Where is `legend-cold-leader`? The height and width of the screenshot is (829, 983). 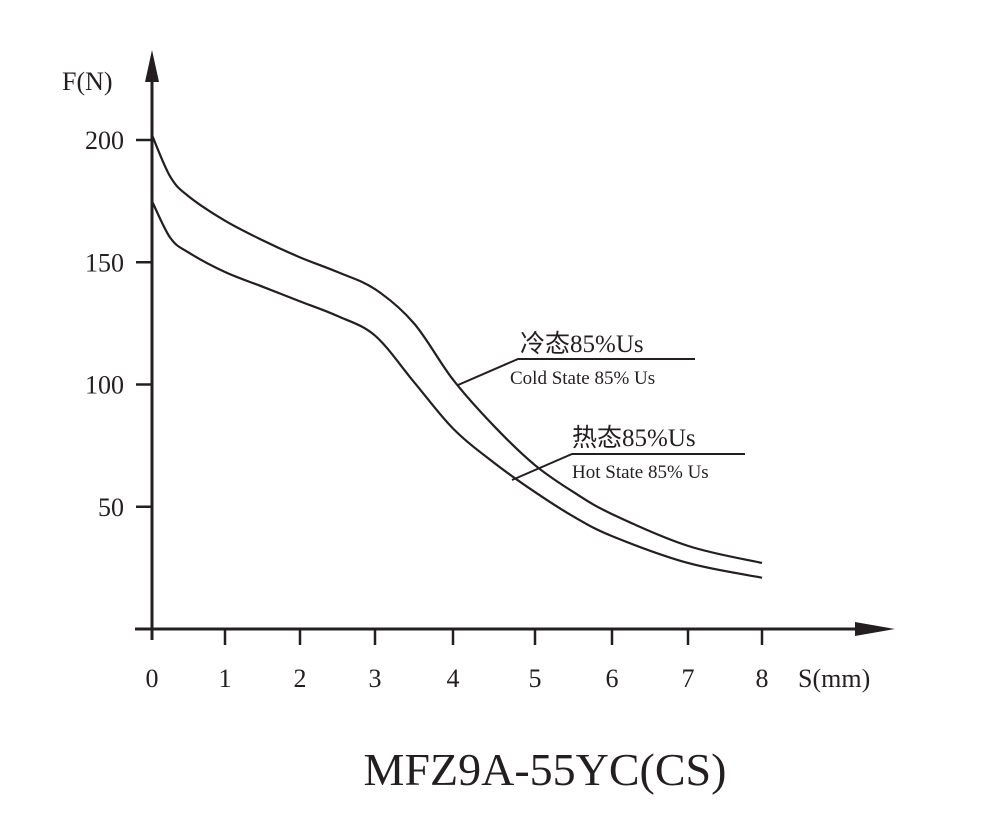
legend-cold-leader is located at coordinates (576, 372).